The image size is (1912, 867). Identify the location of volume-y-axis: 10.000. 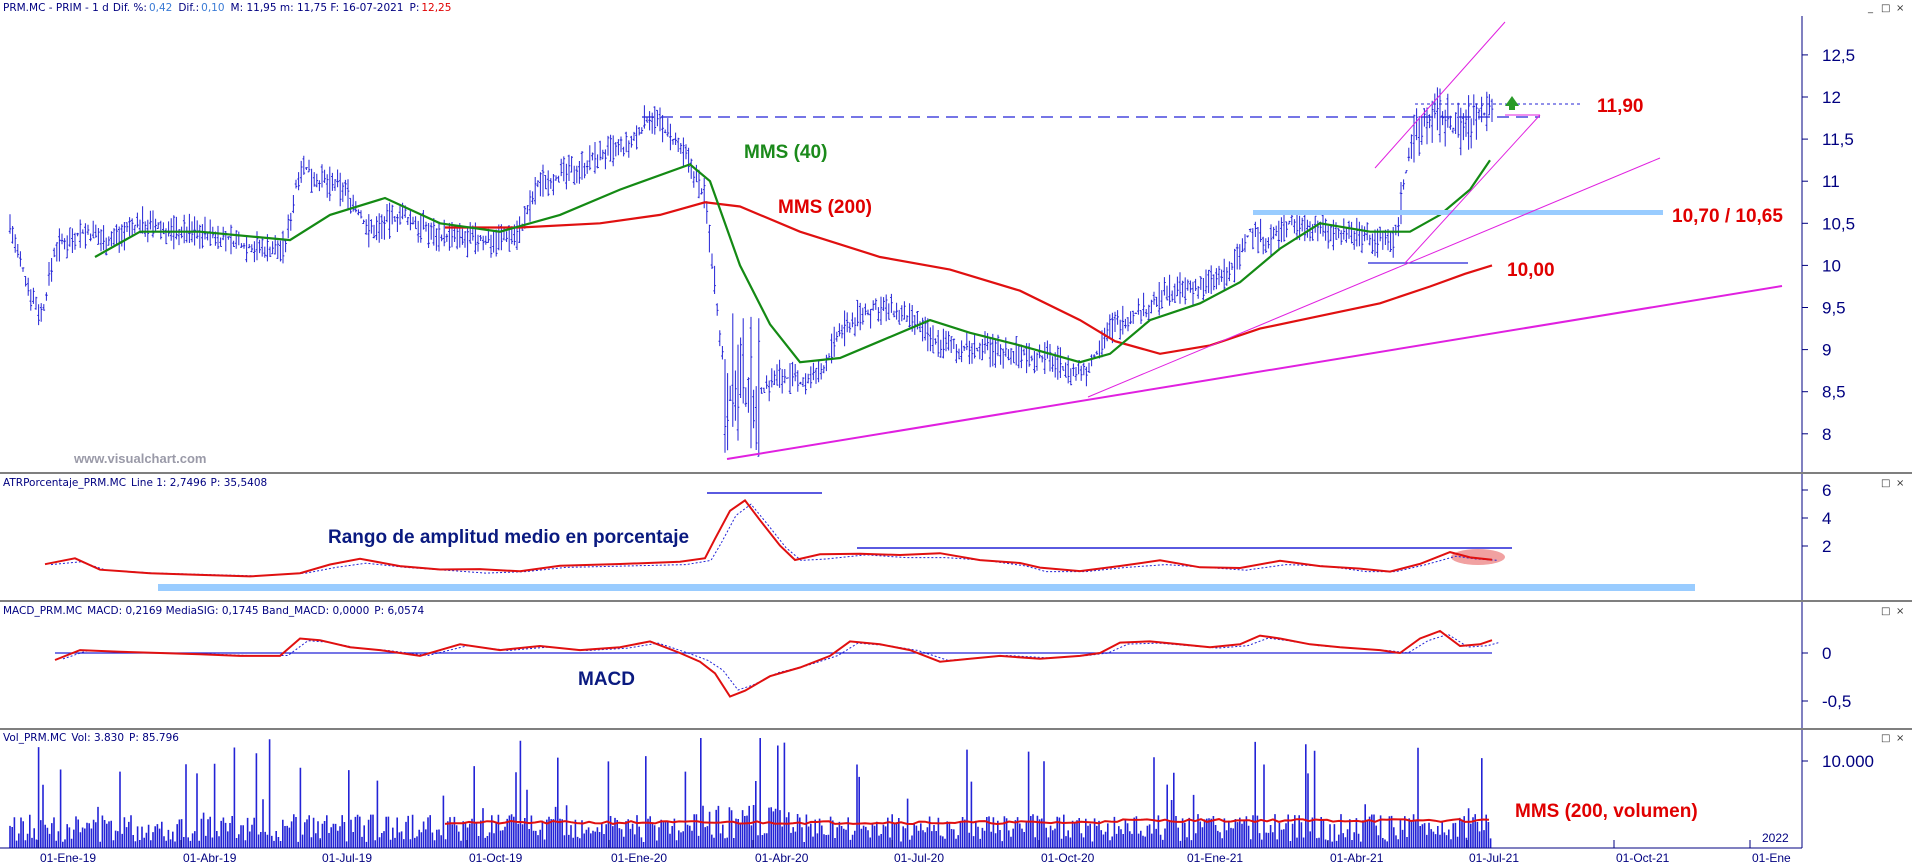
(1838, 761).